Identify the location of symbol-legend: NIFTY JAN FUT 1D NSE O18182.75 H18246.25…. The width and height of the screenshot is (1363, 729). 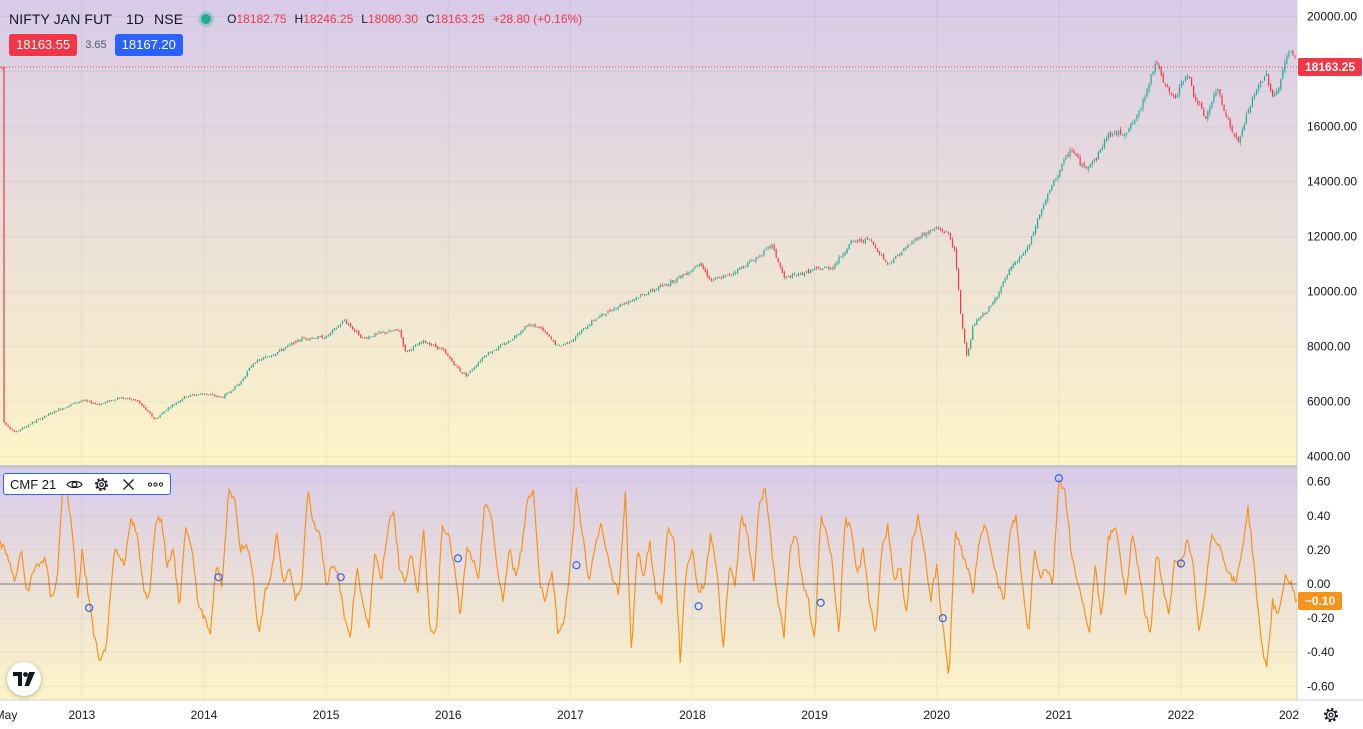
(295, 19).